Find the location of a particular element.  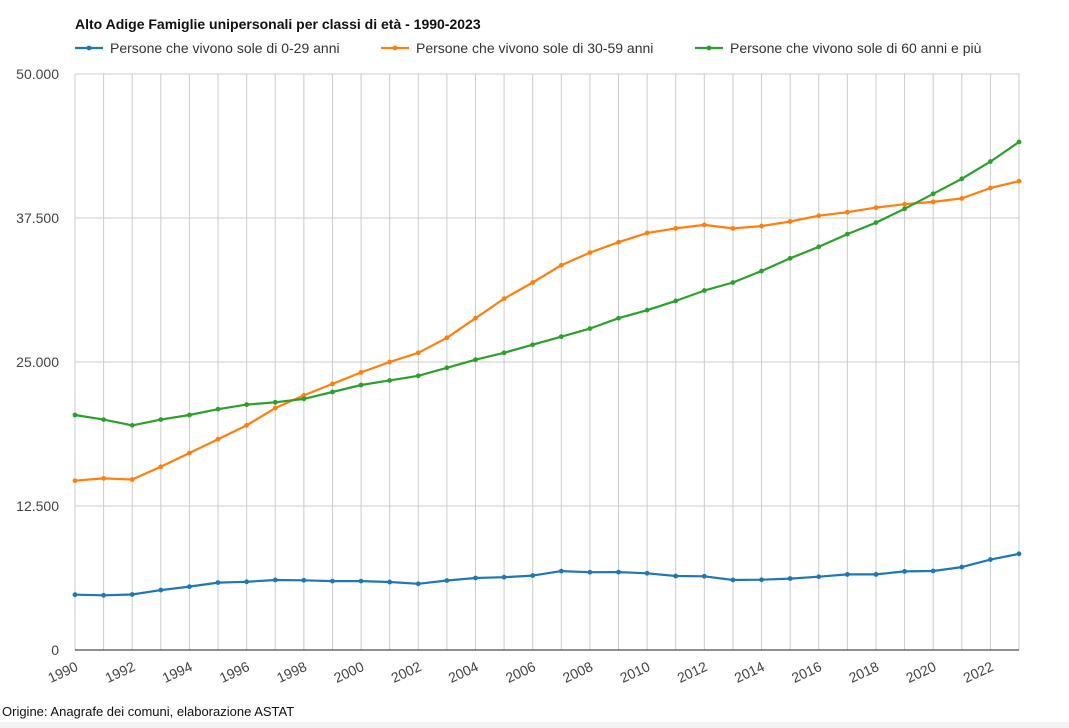

x-tick-label: 2010 is located at coordinates (634, 672).